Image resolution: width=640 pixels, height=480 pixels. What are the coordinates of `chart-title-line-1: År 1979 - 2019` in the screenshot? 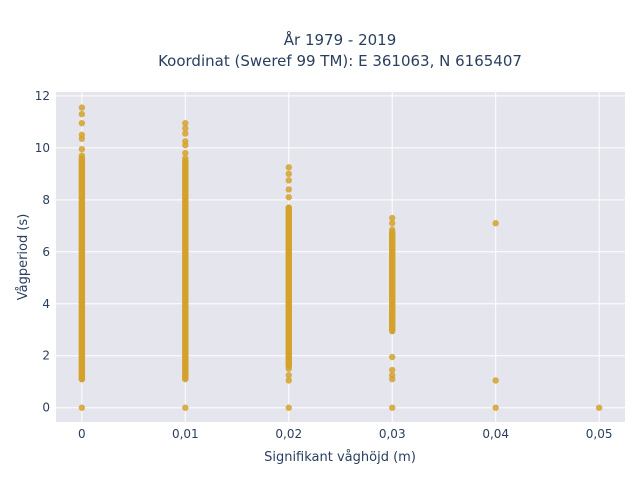 It's located at (340, 39).